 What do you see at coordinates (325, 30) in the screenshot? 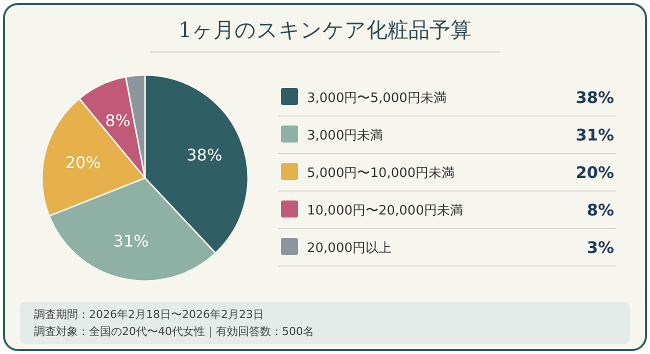
I see `chart-title: 1ヶ月のスキンケア化粧品予算` at bounding box center [325, 30].